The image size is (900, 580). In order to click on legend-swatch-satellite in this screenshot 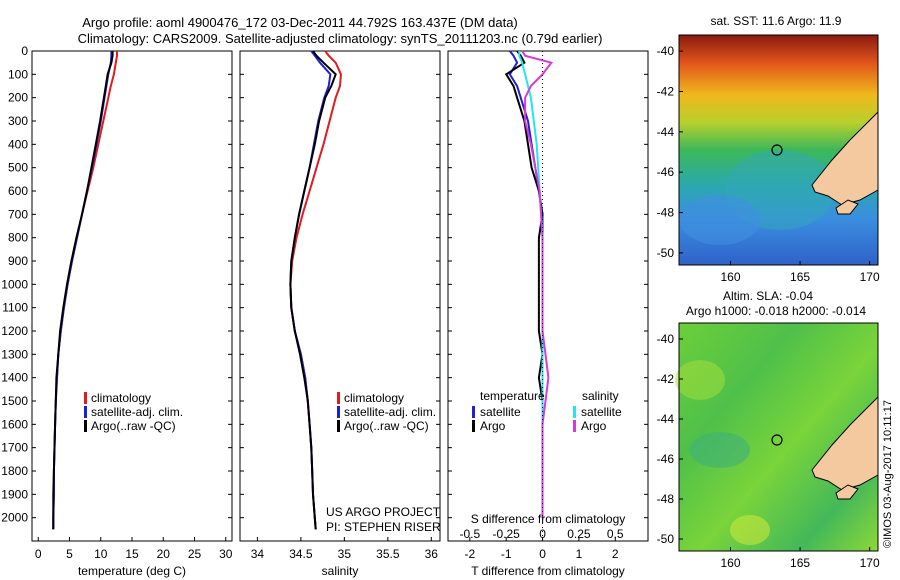, I will do `click(338, 412)`.